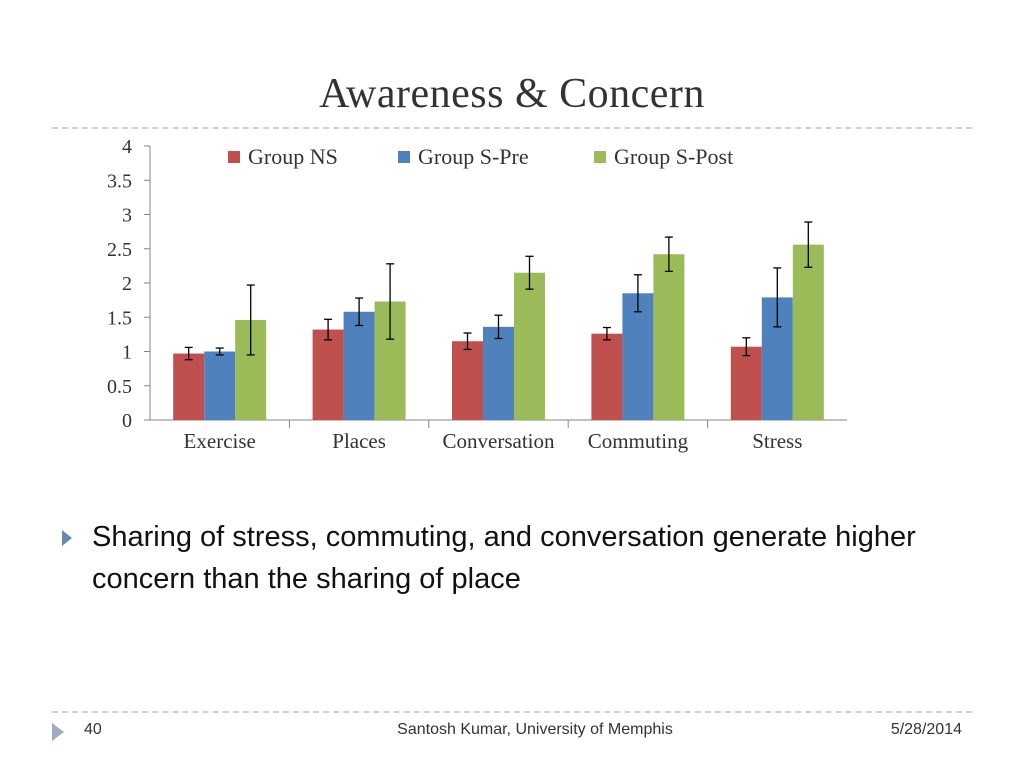  What do you see at coordinates (127, 421) in the screenshot?
I see `y-tick-label: 0` at bounding box center [127, 421].